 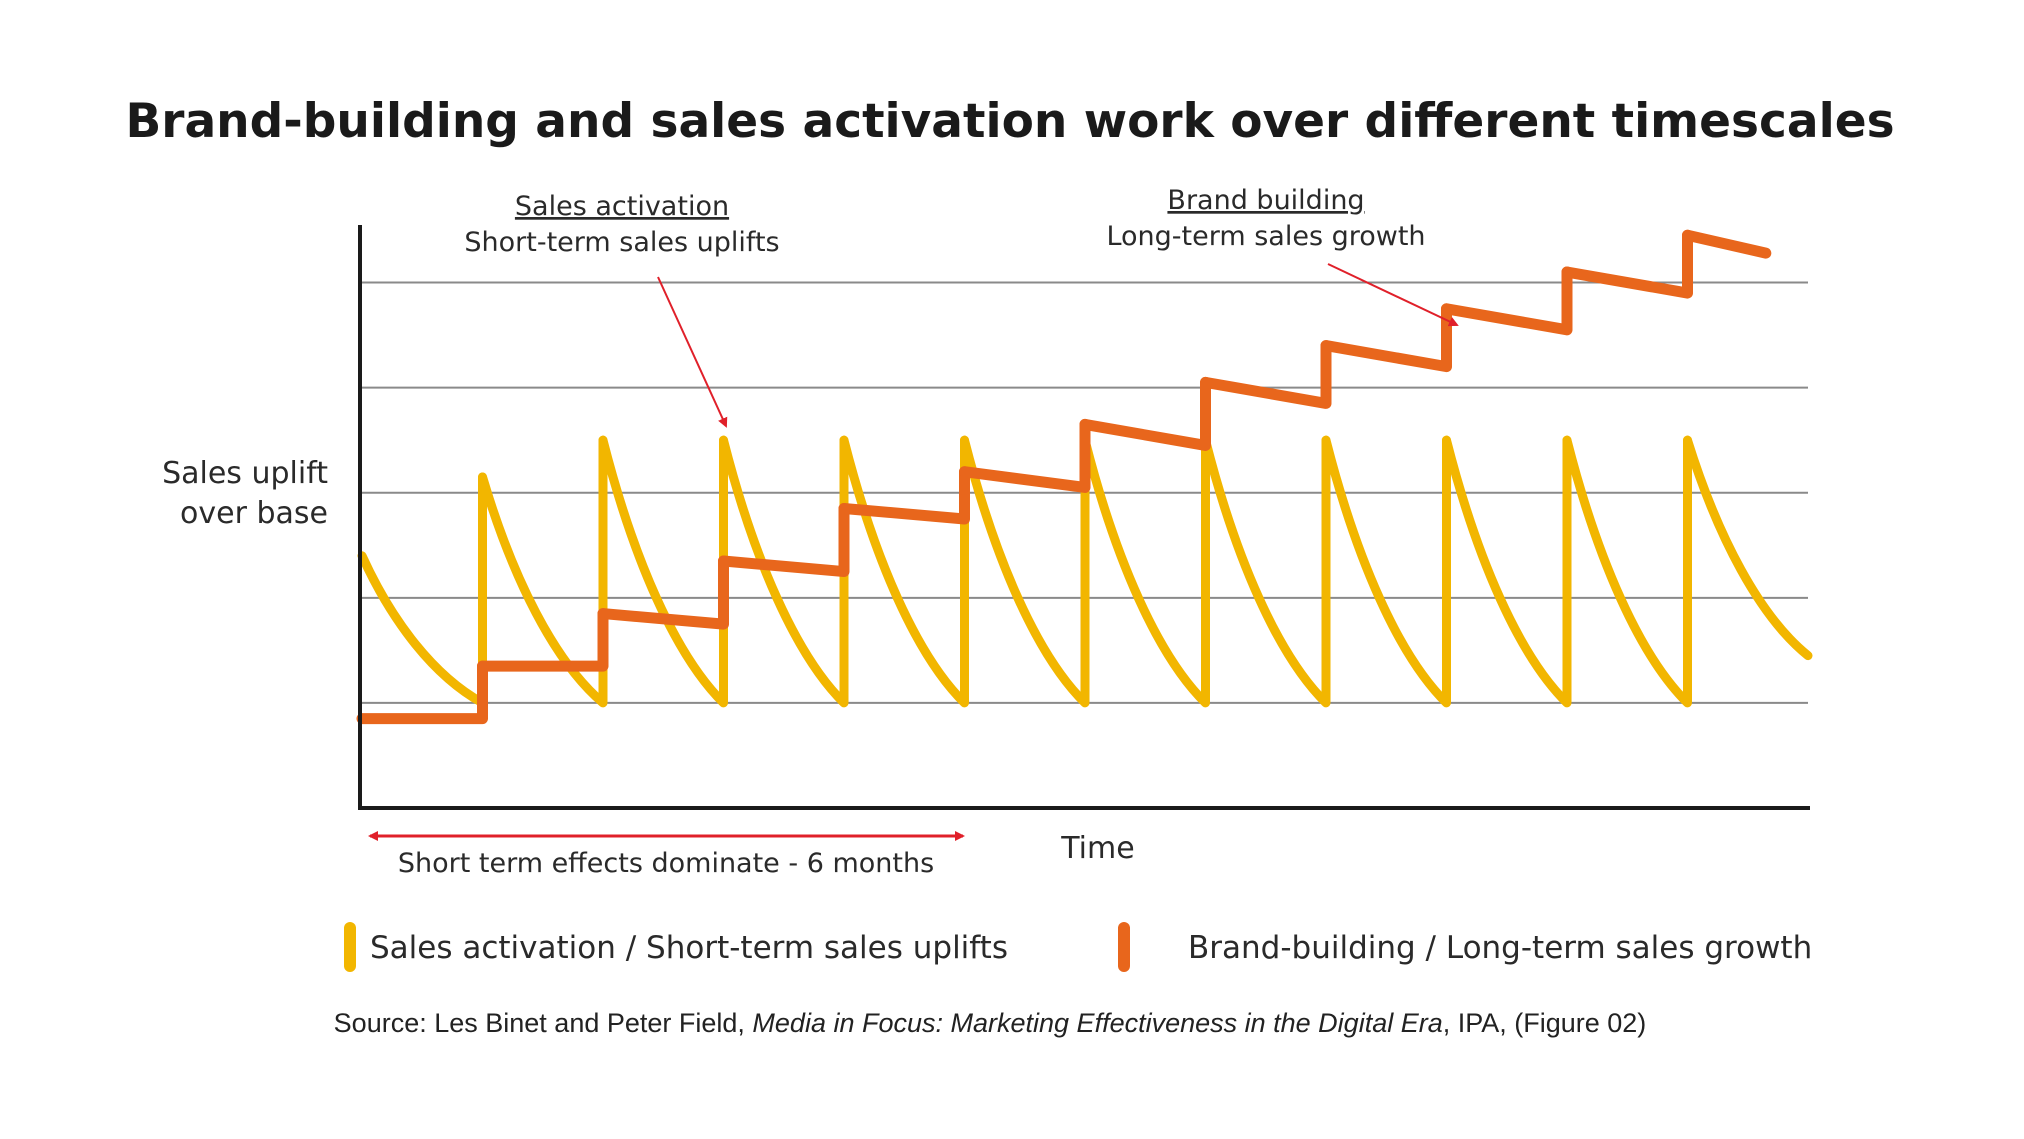 What do you see at coordinates (1265, 236) in the screenshot?
I see `annotation-brand-subtitle: Long-term sales growth` at bounding box center [1265, 236].